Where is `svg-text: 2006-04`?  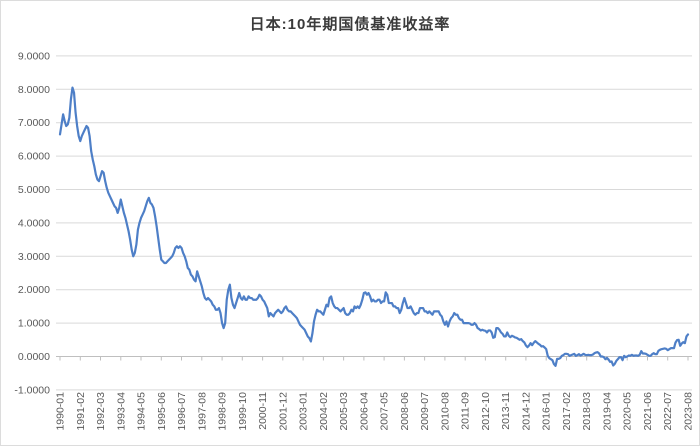 svg-text: 2006-04 is located at coordinates (364, 411).